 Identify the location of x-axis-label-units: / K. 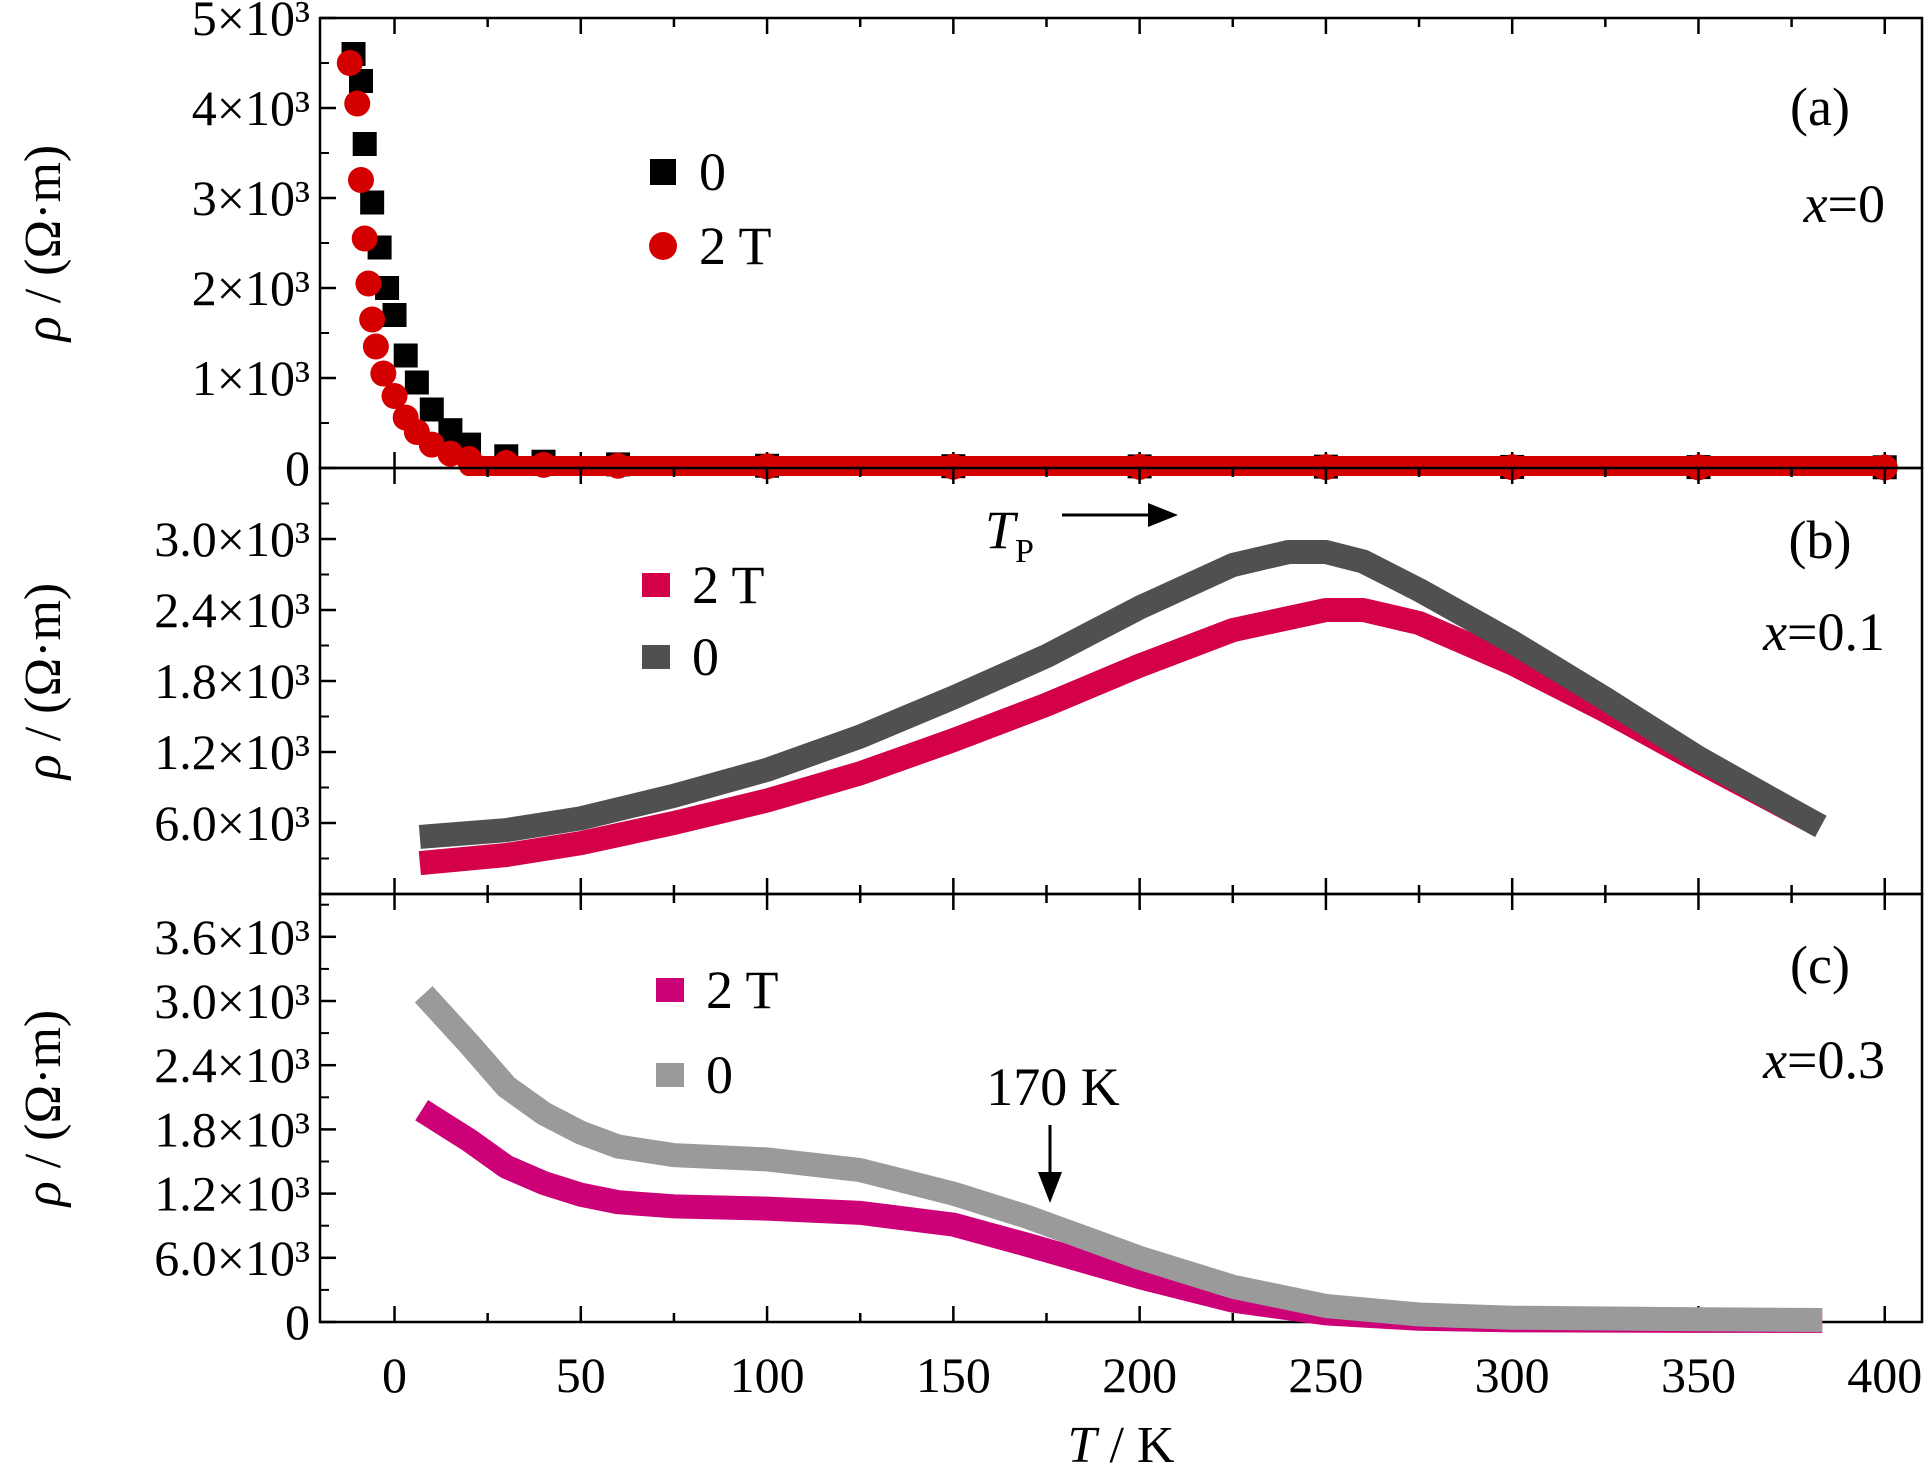
(1135, 1445).